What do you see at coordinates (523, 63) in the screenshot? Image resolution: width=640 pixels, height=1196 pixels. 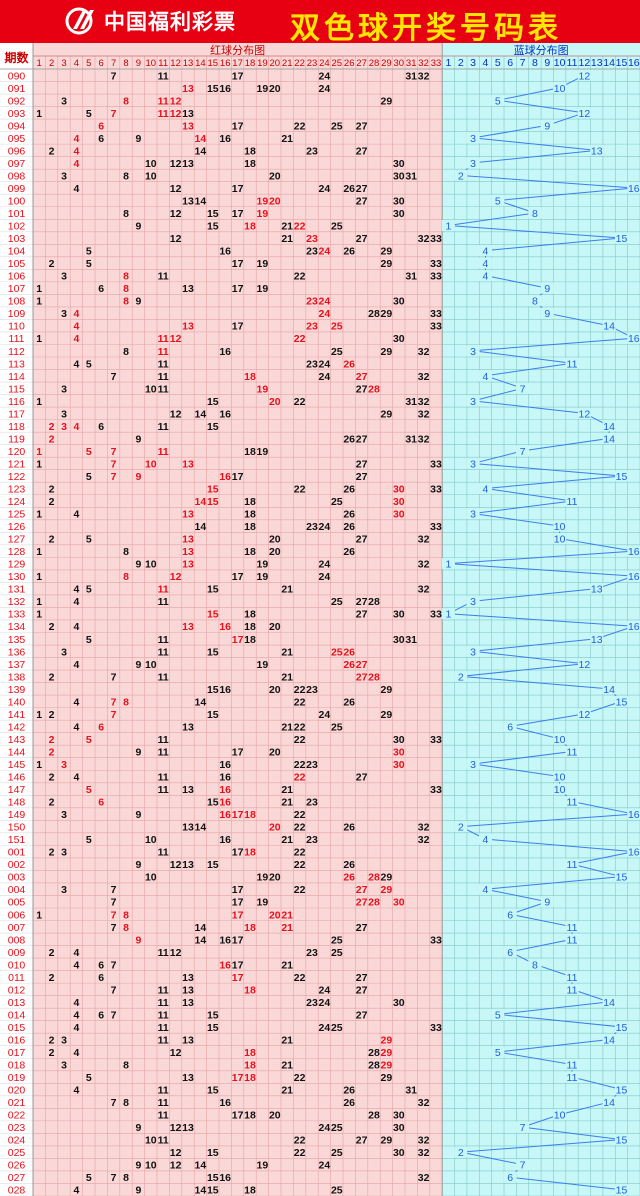 I see `blue-column-number: 7` at bounding box center [523, 63].